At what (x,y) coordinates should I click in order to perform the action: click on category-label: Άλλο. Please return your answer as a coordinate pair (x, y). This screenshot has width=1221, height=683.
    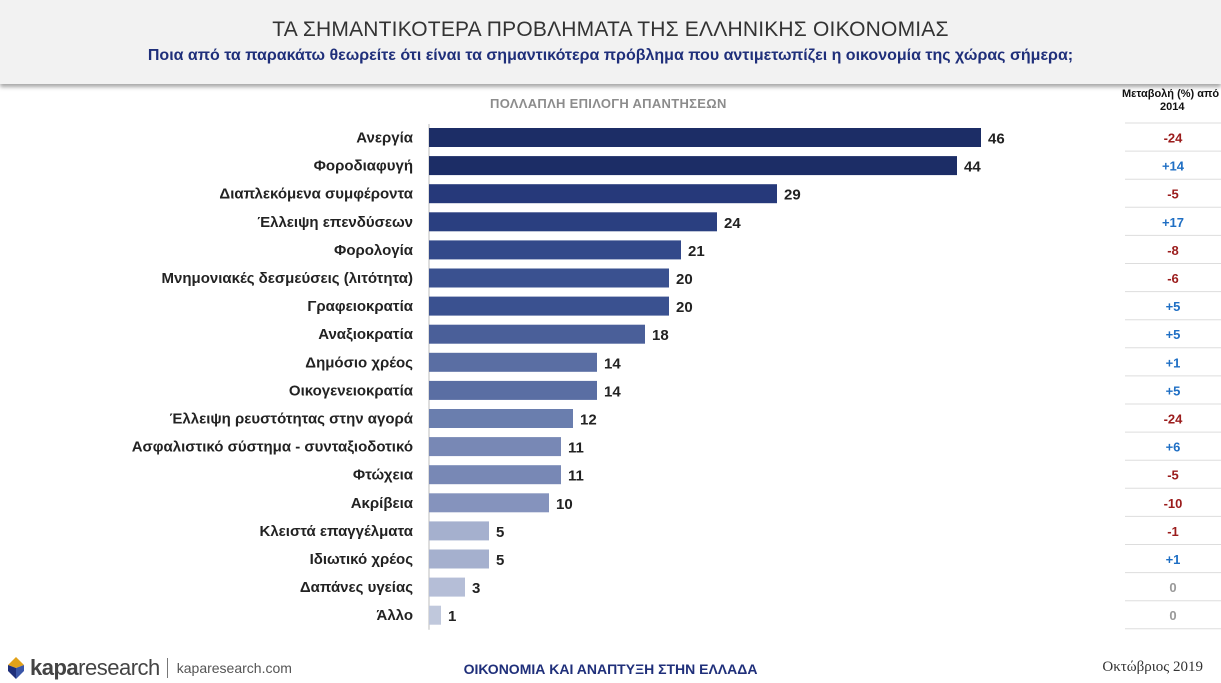
    Looking at the image, I should click on (395, 615).